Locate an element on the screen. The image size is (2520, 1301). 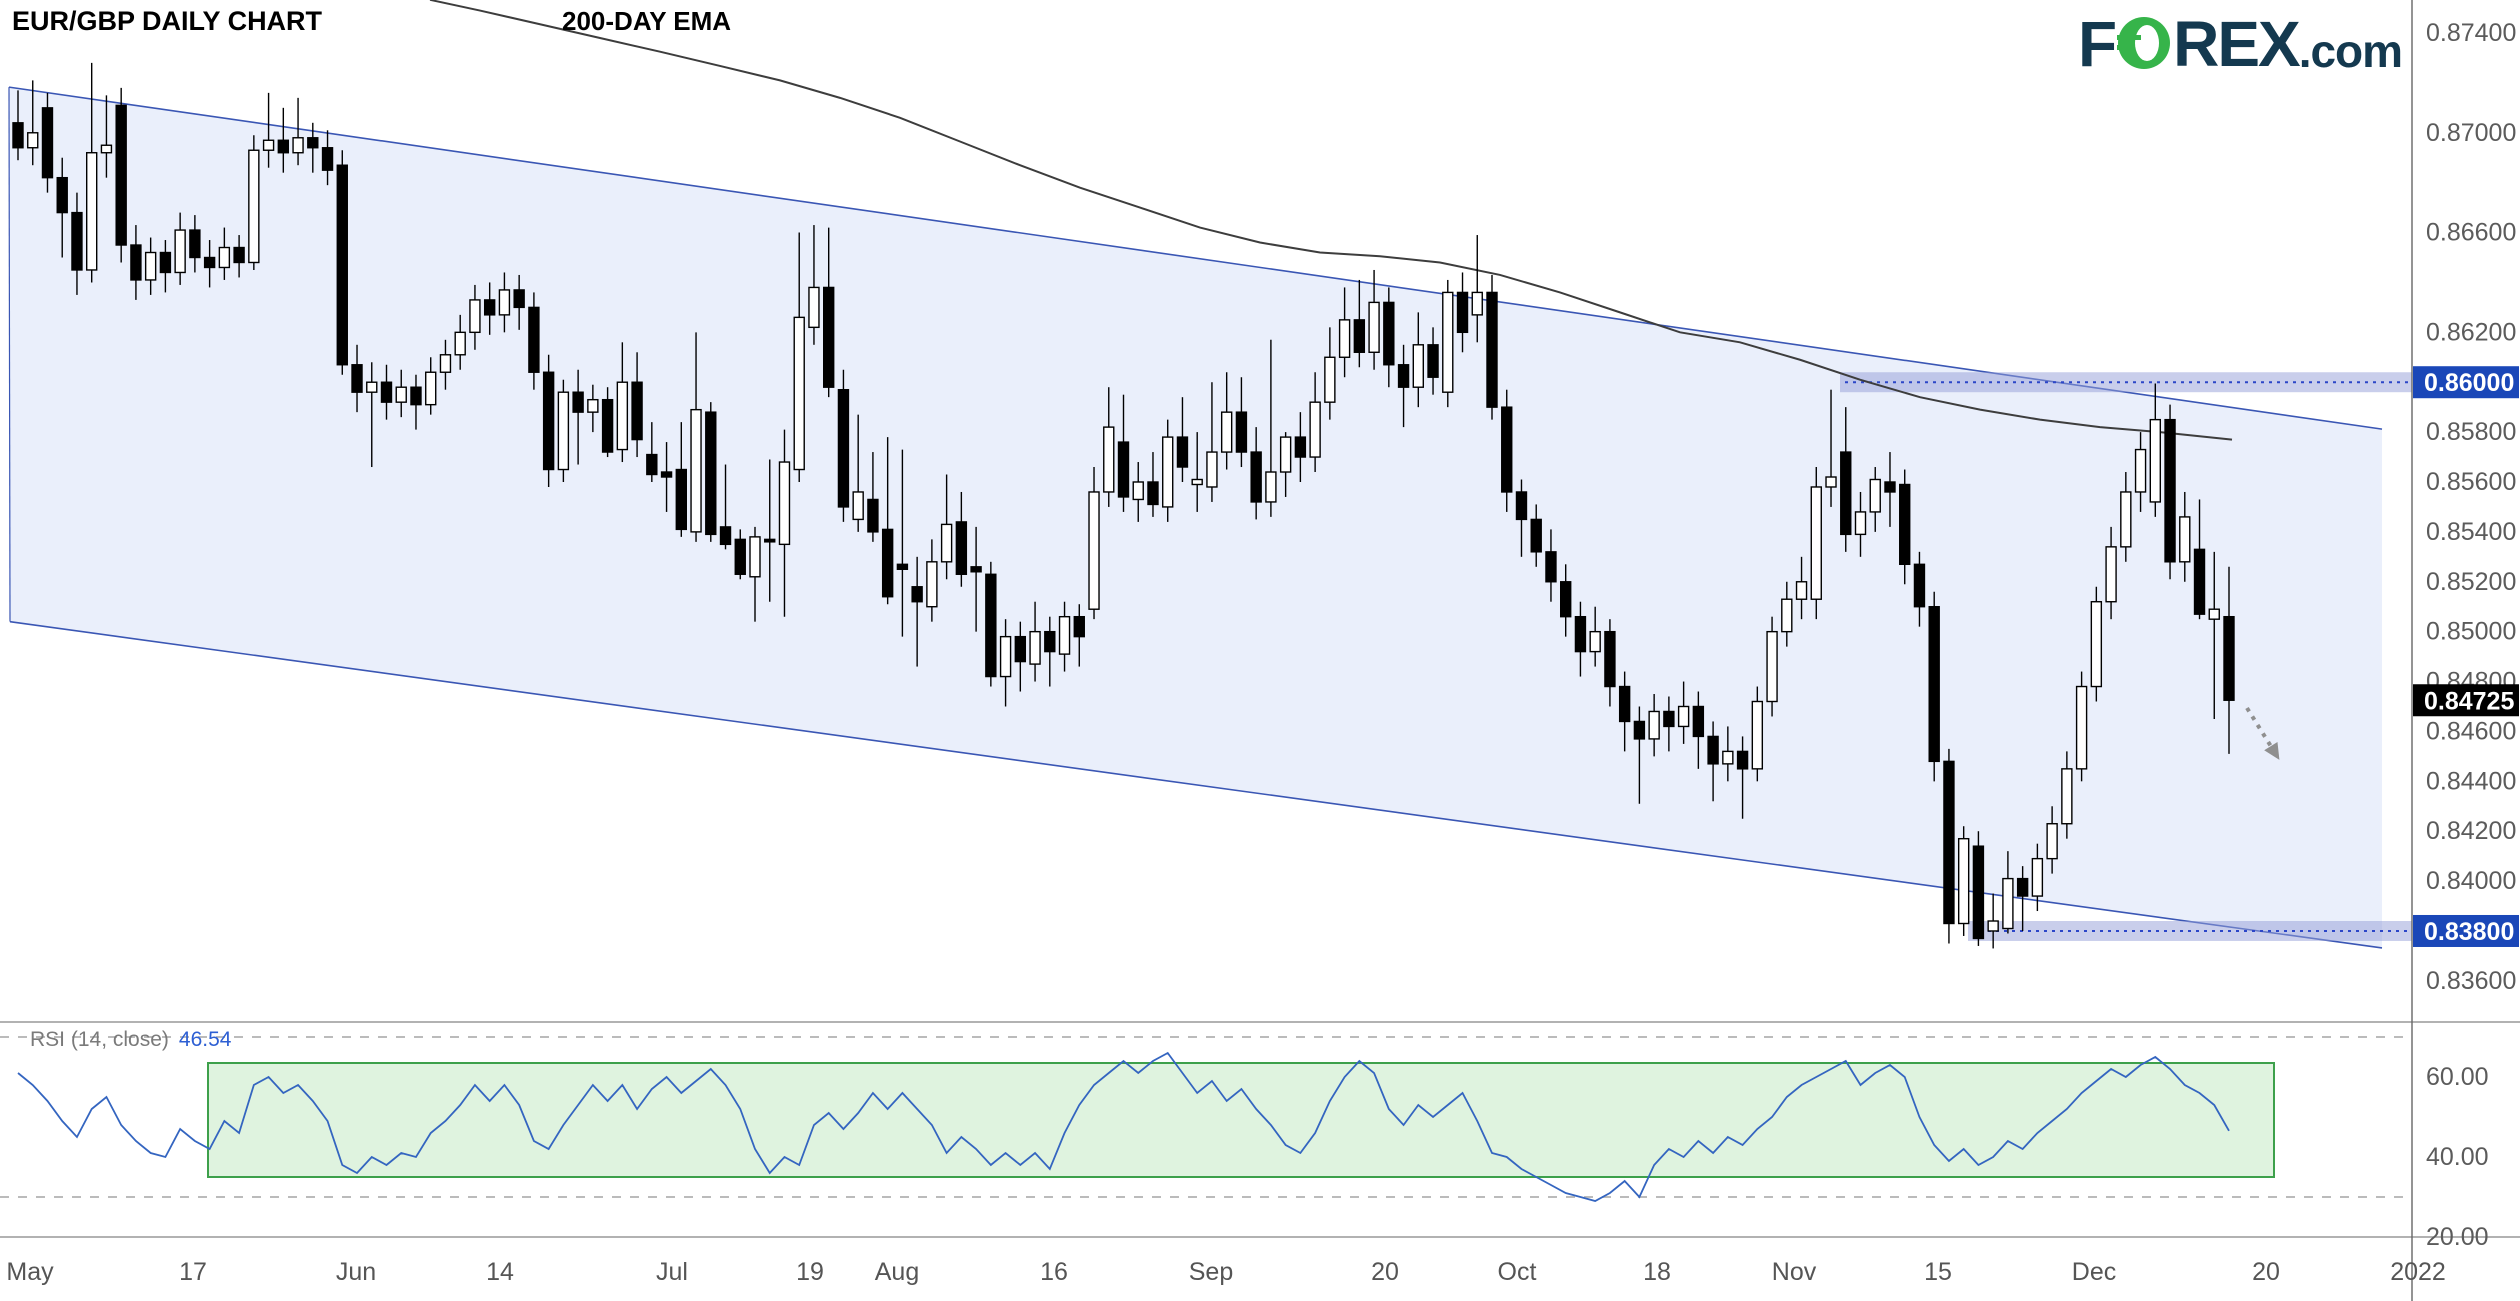
forex-com-logo: F REX .com is located at coordinates (2240, 44).